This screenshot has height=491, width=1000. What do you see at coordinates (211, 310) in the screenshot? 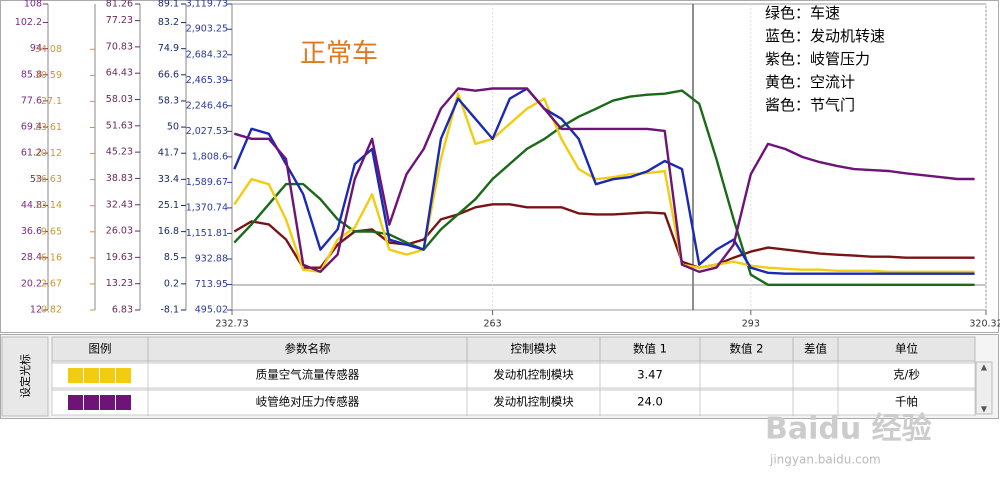
I see `y-tick-label: 495.02` at bounding box center [211, 310].